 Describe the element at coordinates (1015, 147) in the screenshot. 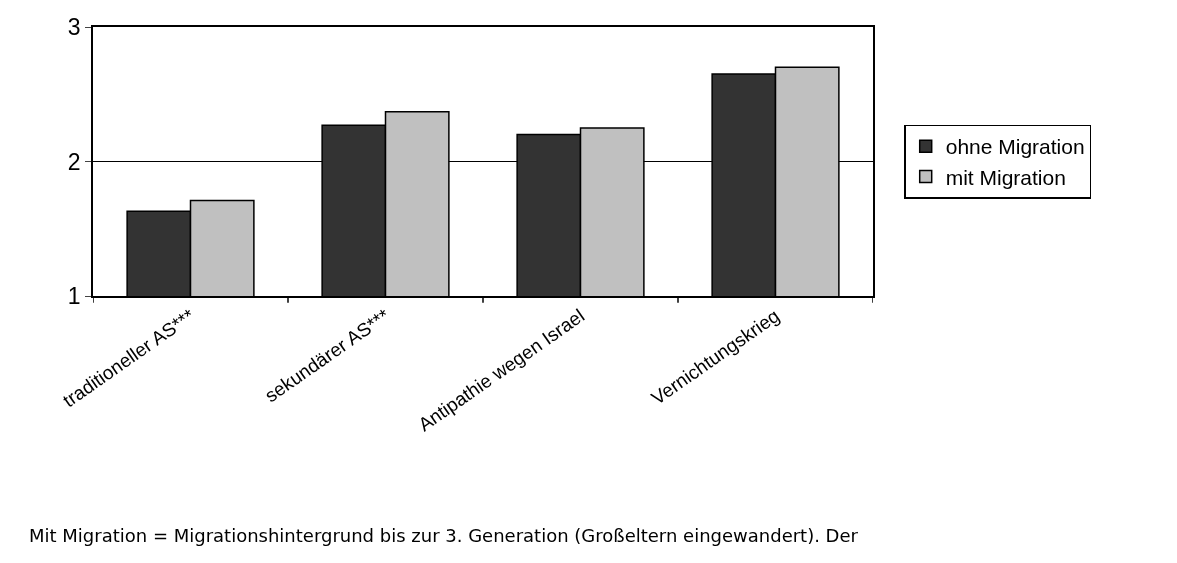

I see `legend-label: ohne Migration` at that location.